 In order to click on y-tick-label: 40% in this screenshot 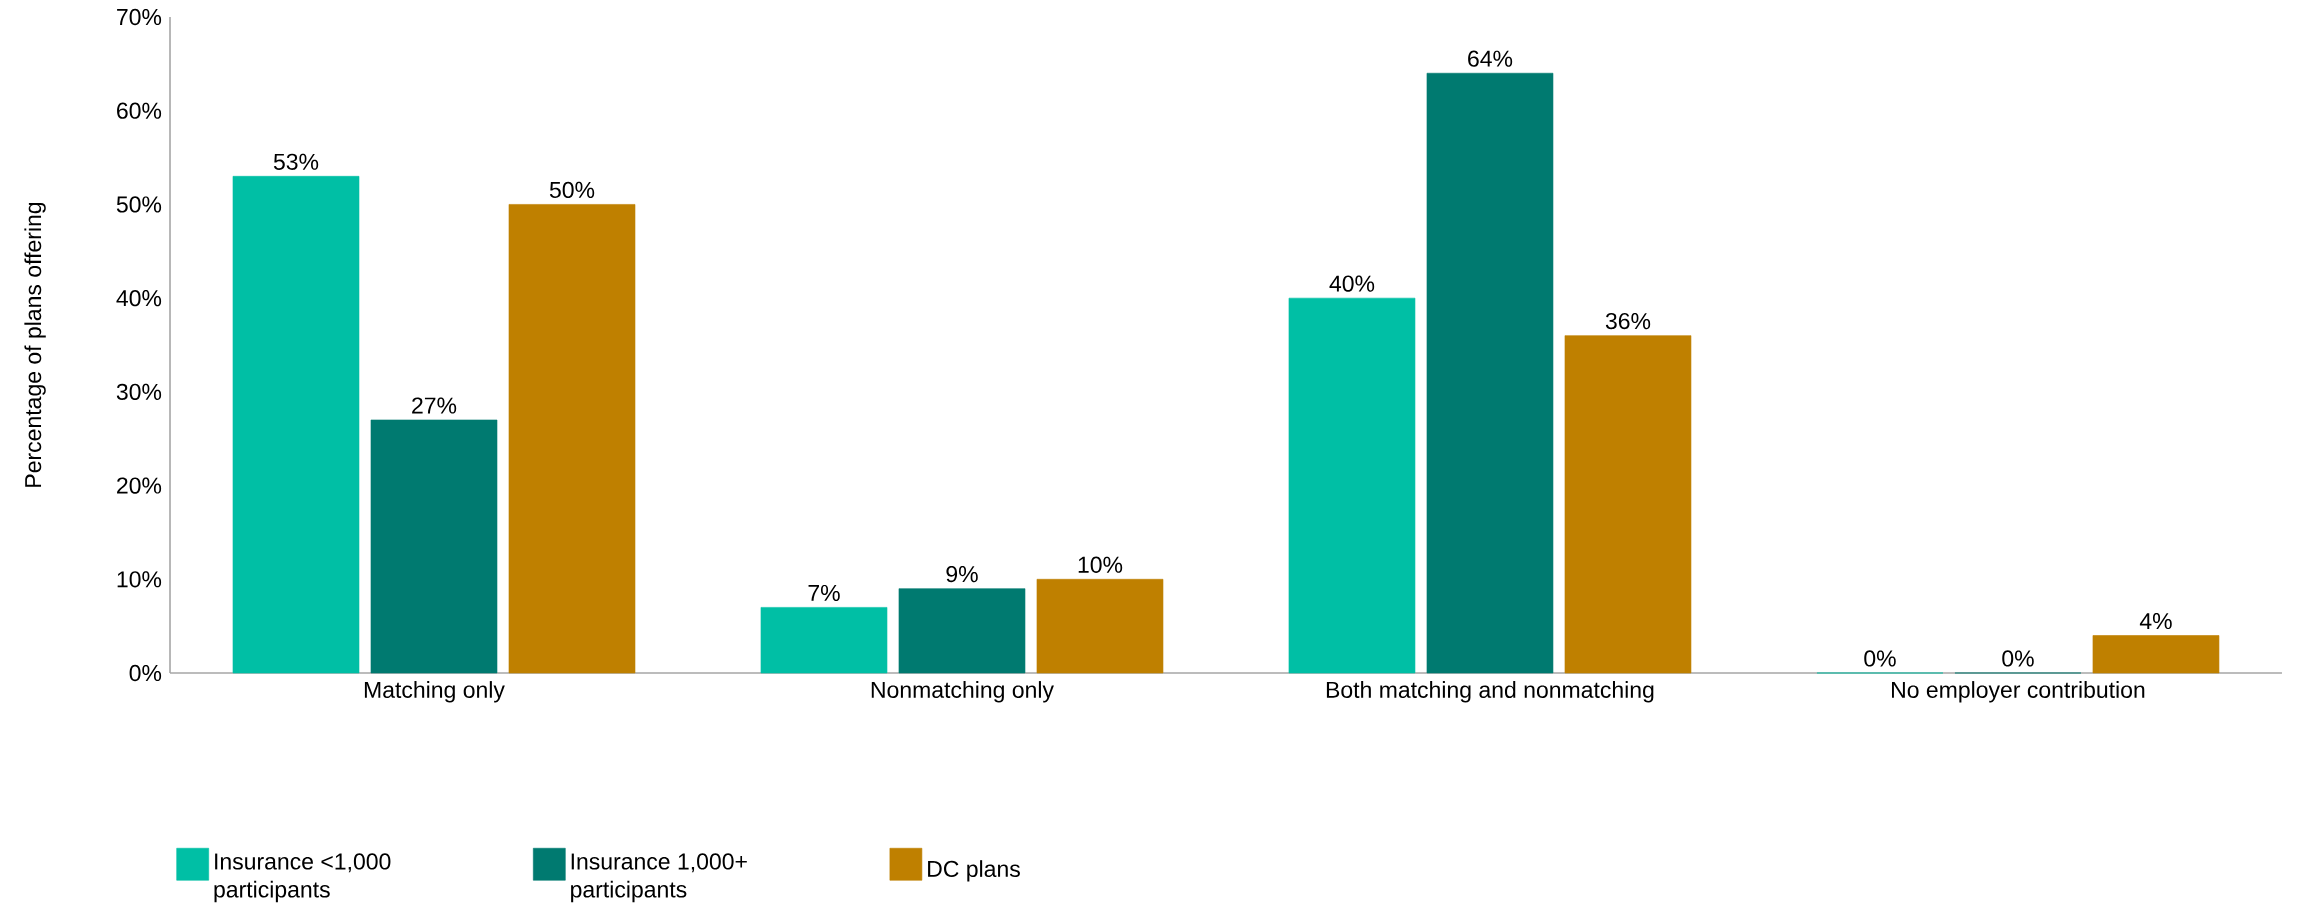, I will do `click(139, 298)`.